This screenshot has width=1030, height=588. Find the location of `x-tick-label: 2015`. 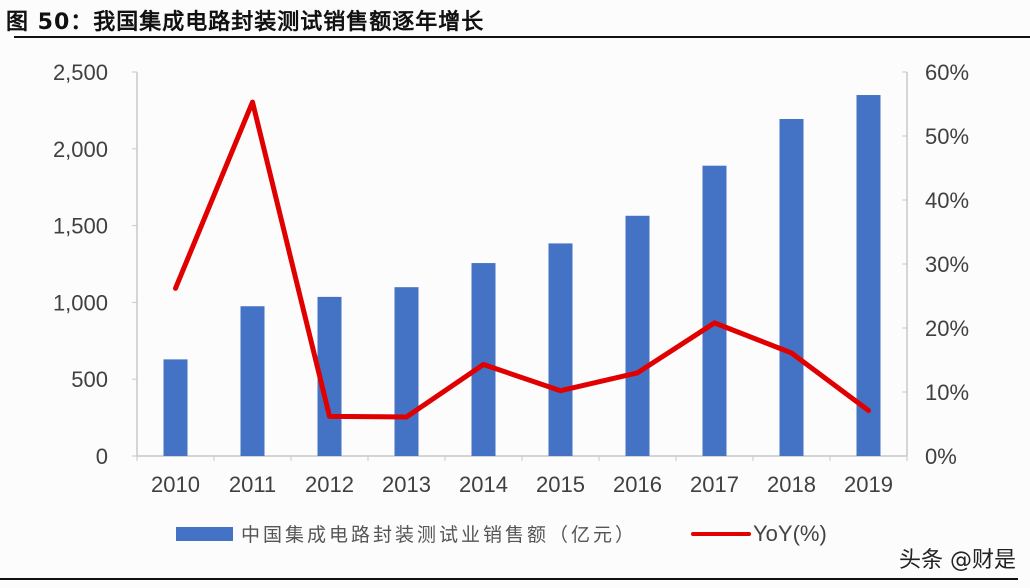

x-tick-label: 2015 is located at coordinates (560, 484).